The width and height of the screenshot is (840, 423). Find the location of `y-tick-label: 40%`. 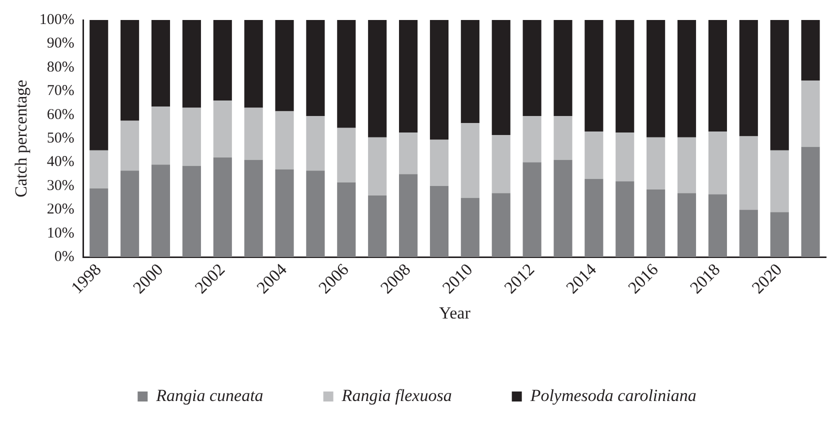

y-tick-label: 40% is located at coordinates (60, 162).